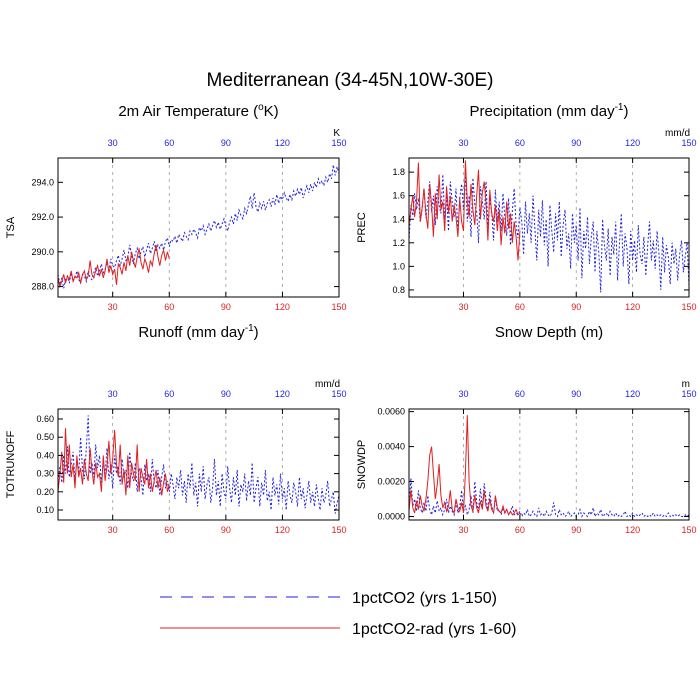 The image size is (700, 700). What do you see at coordinates (686, 384) in the screenshot?
I see `unit-label: m` at bounding box center [686, 384].